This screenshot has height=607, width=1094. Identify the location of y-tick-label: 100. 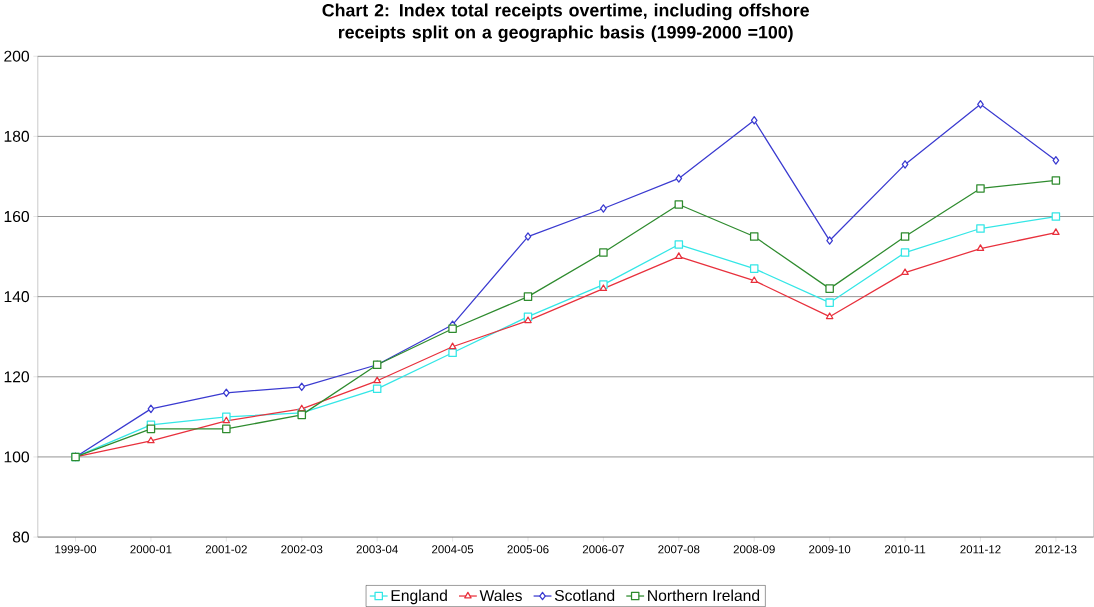
(17, 457).